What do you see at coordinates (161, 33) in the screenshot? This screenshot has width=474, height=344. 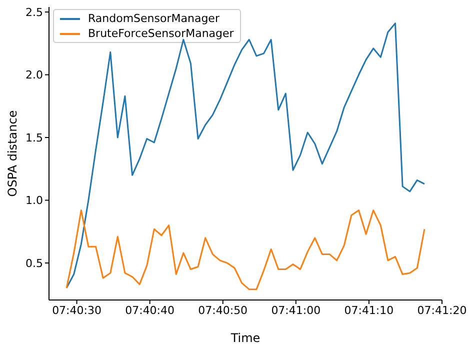 I see `legend-label: BruteForceSensorManager` at bounding box center [161, 33].